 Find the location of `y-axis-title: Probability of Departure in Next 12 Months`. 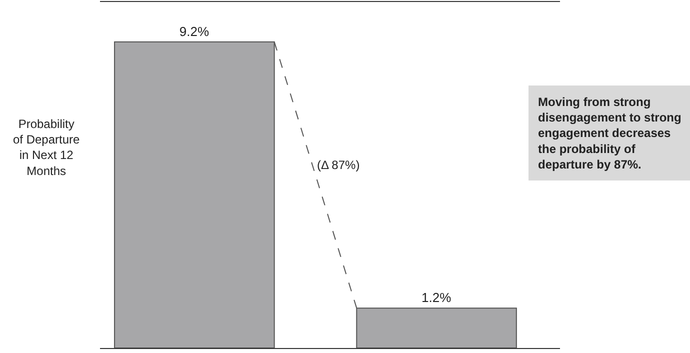

y-axis-title: Probability of Departure in Next 12 Months is located at coordinates (46, 147).